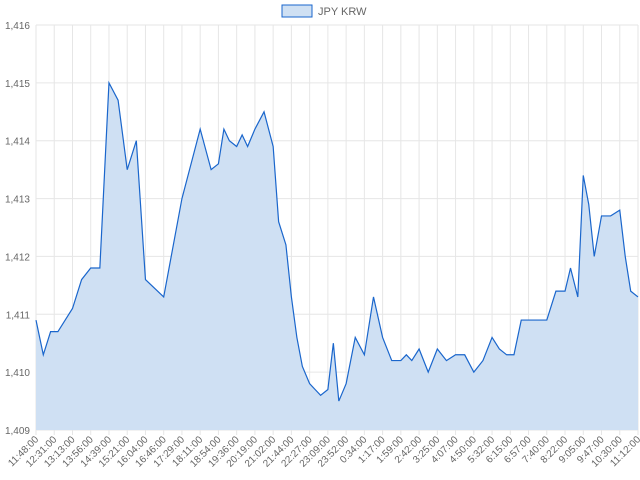  Describe the element at coordinates (17, 257) in the screenshot. I see `y-tick-label: 1,412` at that location.